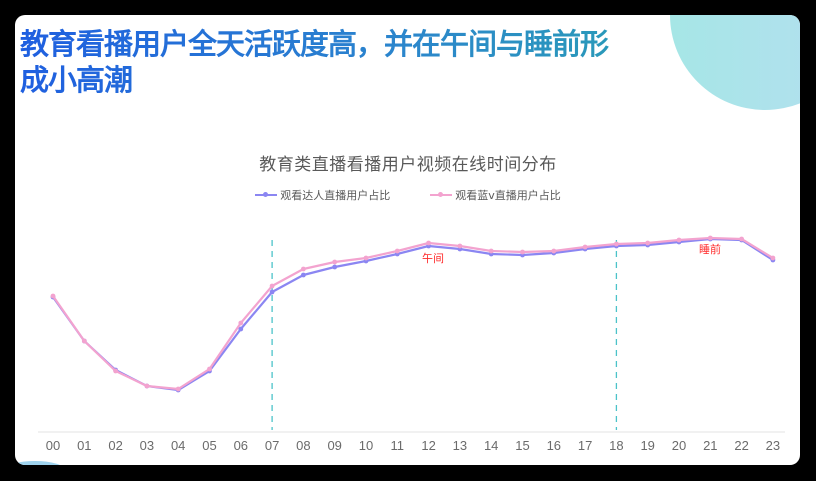  I want to click on annotation-label: 睡前, so click(710, 249).